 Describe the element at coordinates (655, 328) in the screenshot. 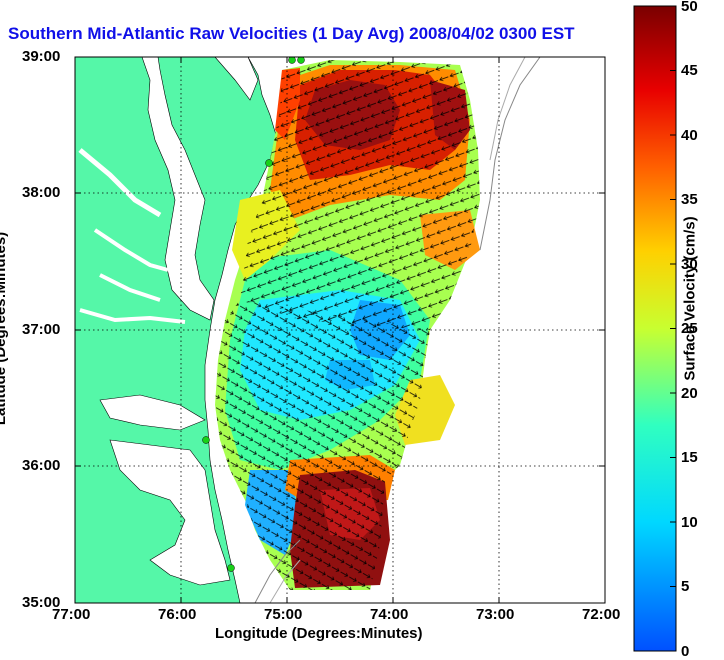

I see `colorbar` at that location.